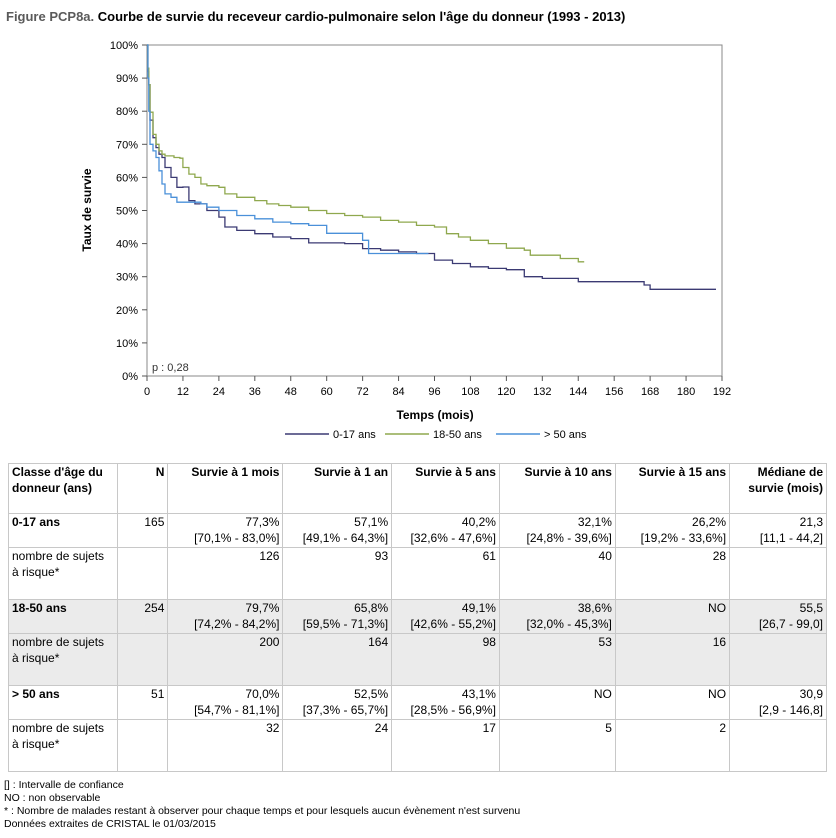 The height and width of the screenshot is (838, 836). I want to click on survival-cell: 55,5 [26,7 - 99,0], so click(778, 616).